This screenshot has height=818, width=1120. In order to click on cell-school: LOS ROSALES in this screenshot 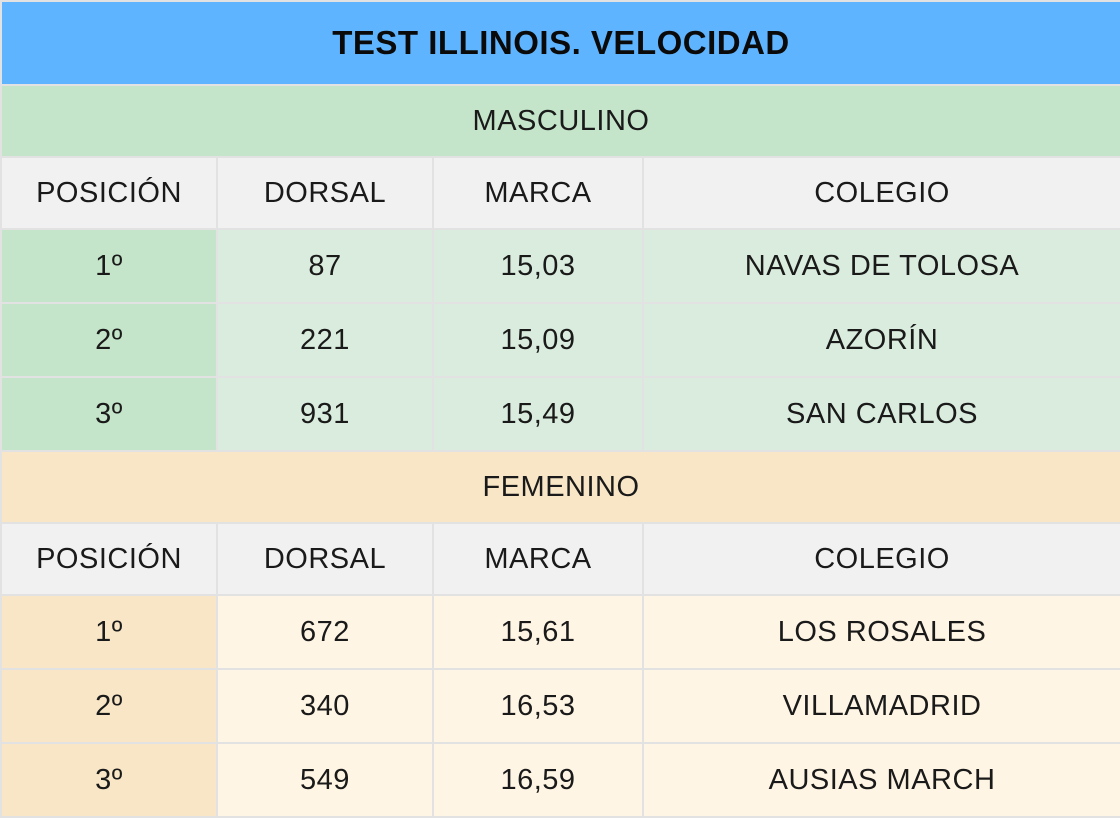, I will do `click(880, 632)`.